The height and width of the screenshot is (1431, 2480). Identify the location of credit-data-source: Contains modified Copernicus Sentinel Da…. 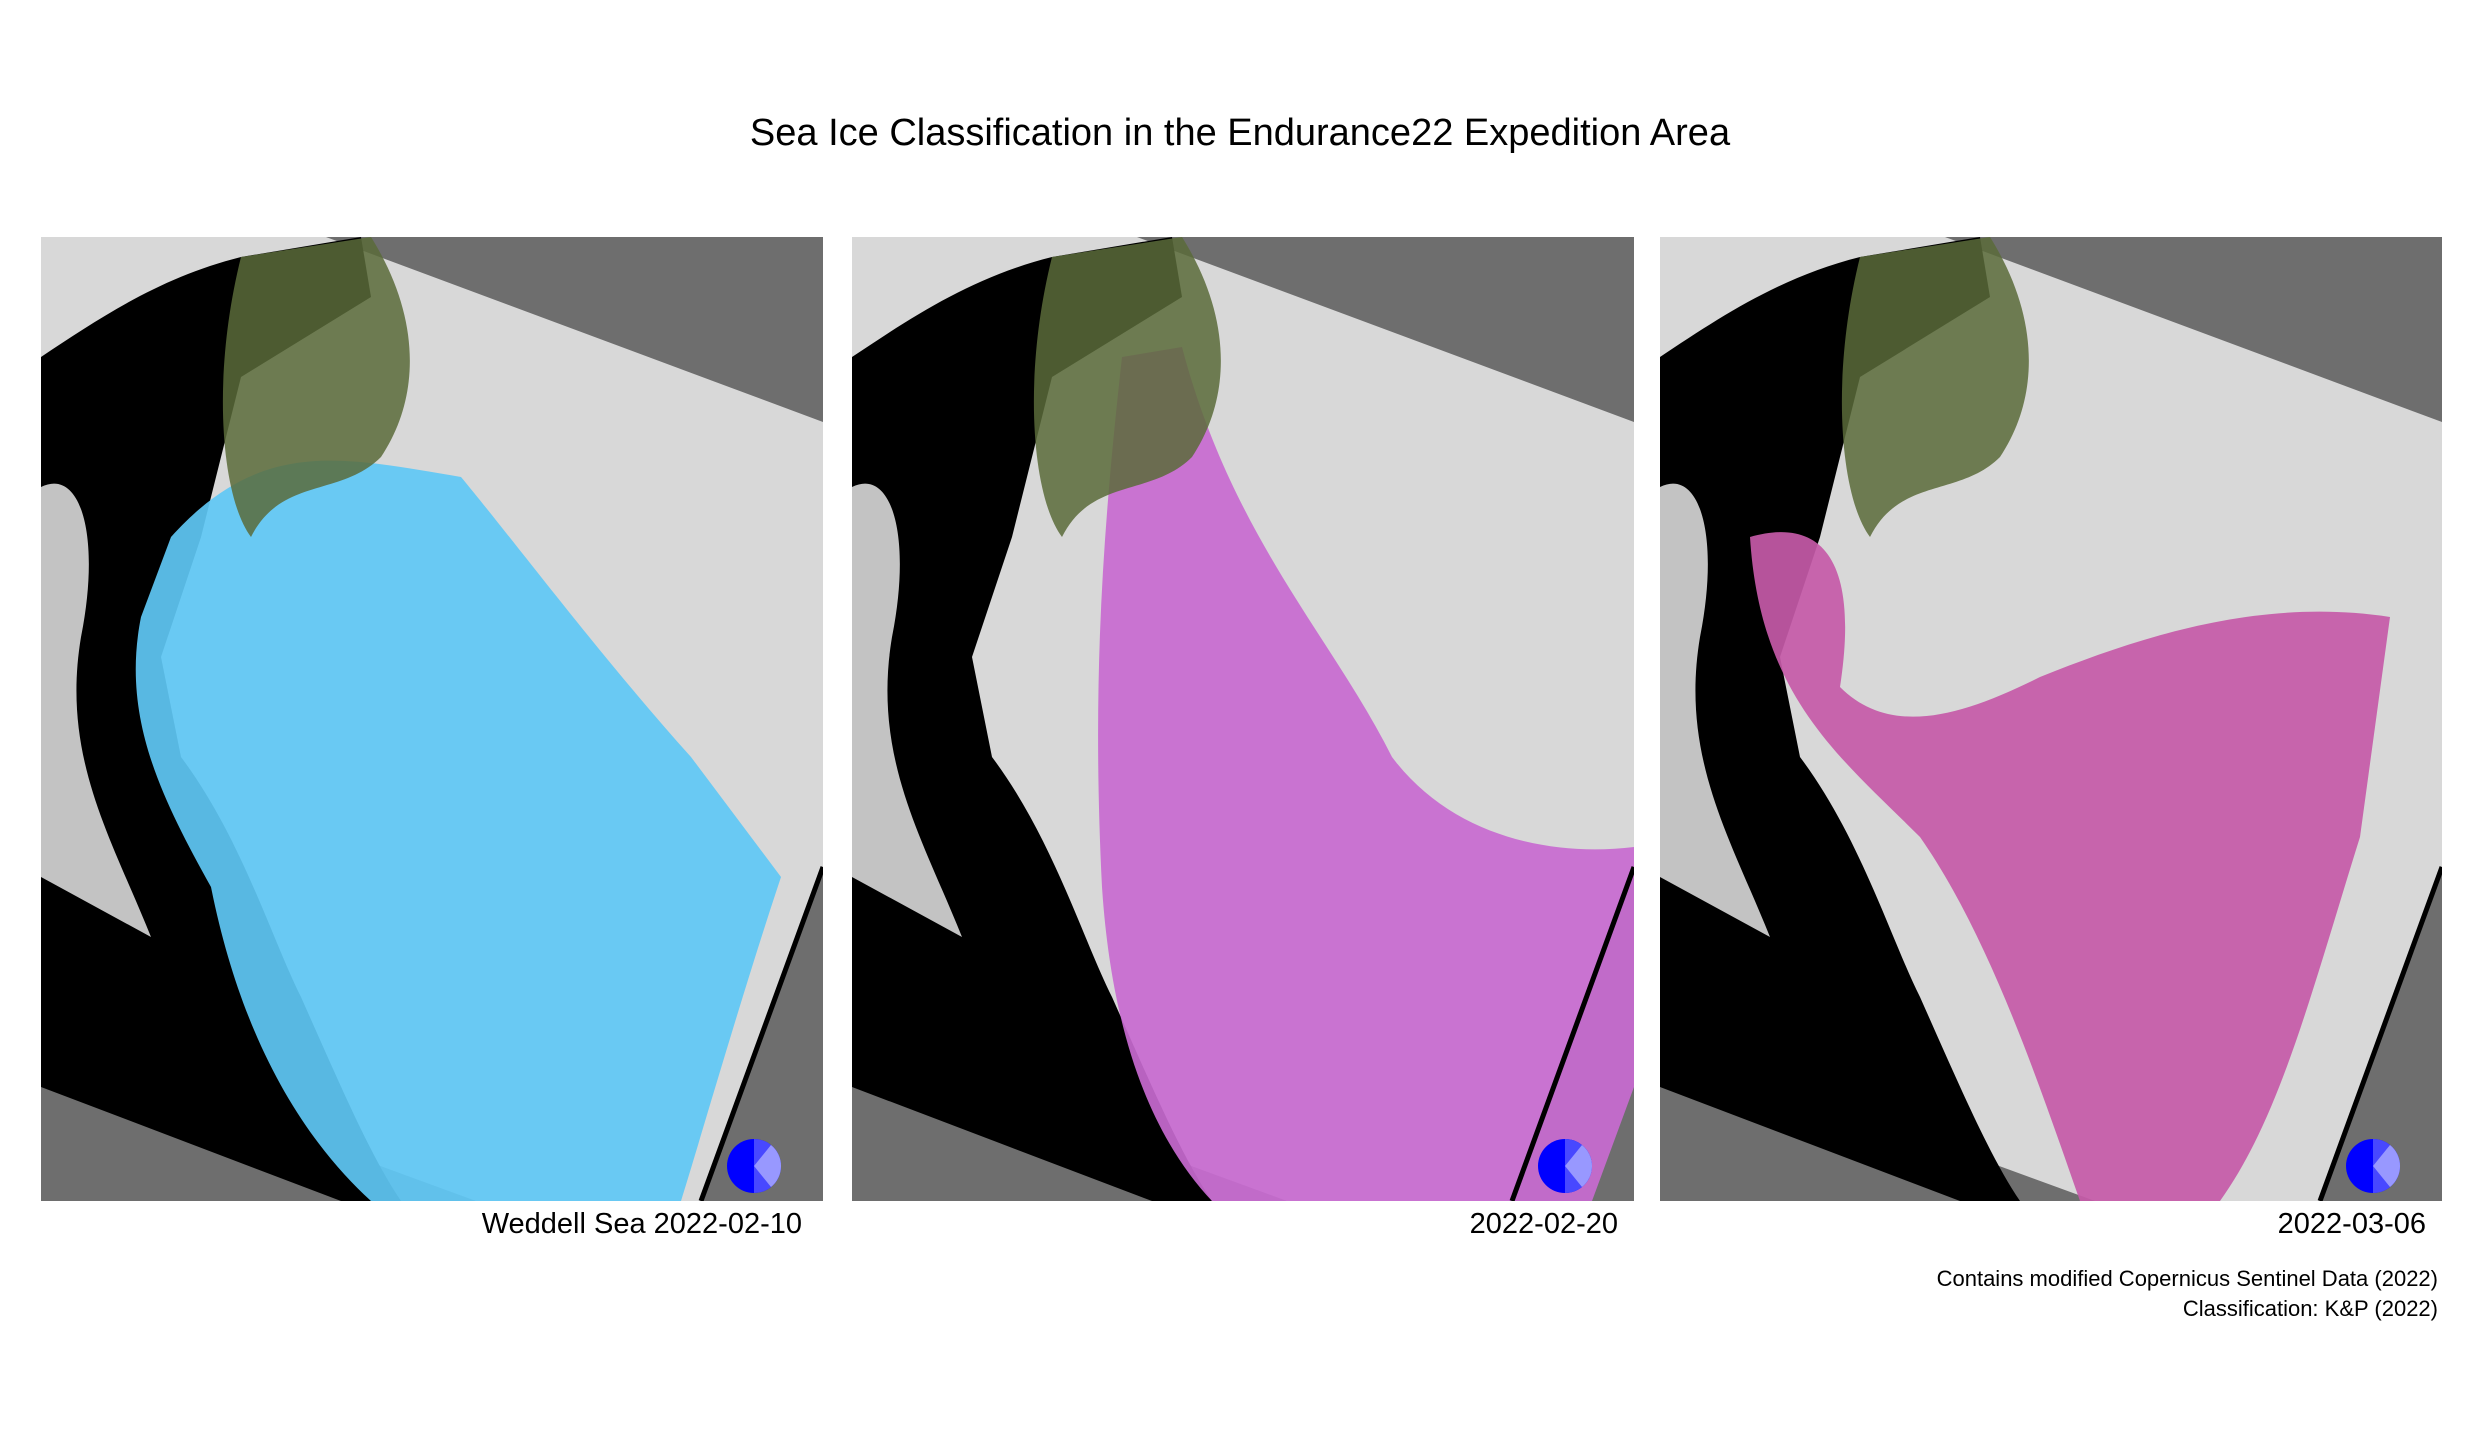
(2187, 1278).